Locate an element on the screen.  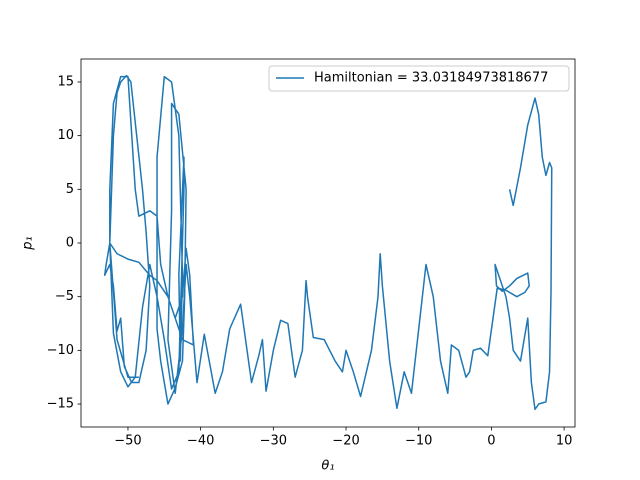
x-tick-label: −20 is located at coordinates (345, 441).